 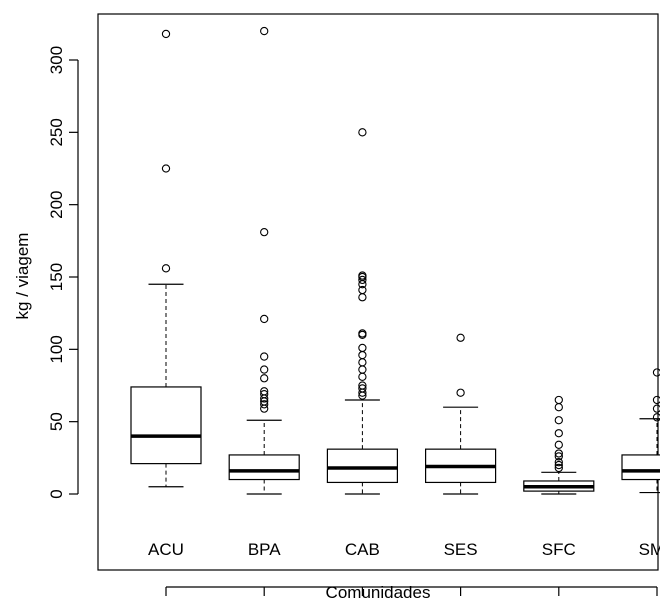 What do you see at coordinates (22, 276) in the screenshot?
I see `y-axis-title: kg / viagem` at bounding box center [22, 276].